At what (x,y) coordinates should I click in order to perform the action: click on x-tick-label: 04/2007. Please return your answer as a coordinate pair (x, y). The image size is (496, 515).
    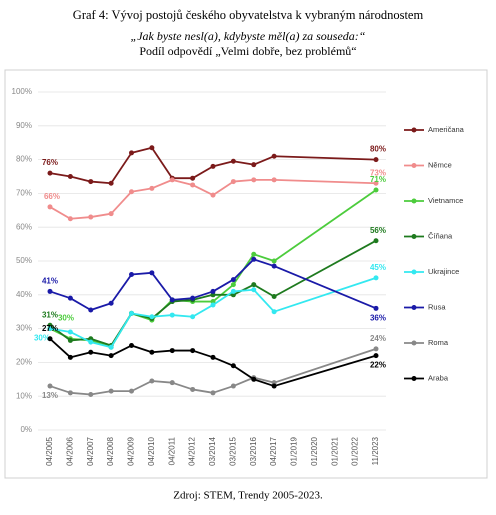
    Looking at the image, I should click on (90, 450).